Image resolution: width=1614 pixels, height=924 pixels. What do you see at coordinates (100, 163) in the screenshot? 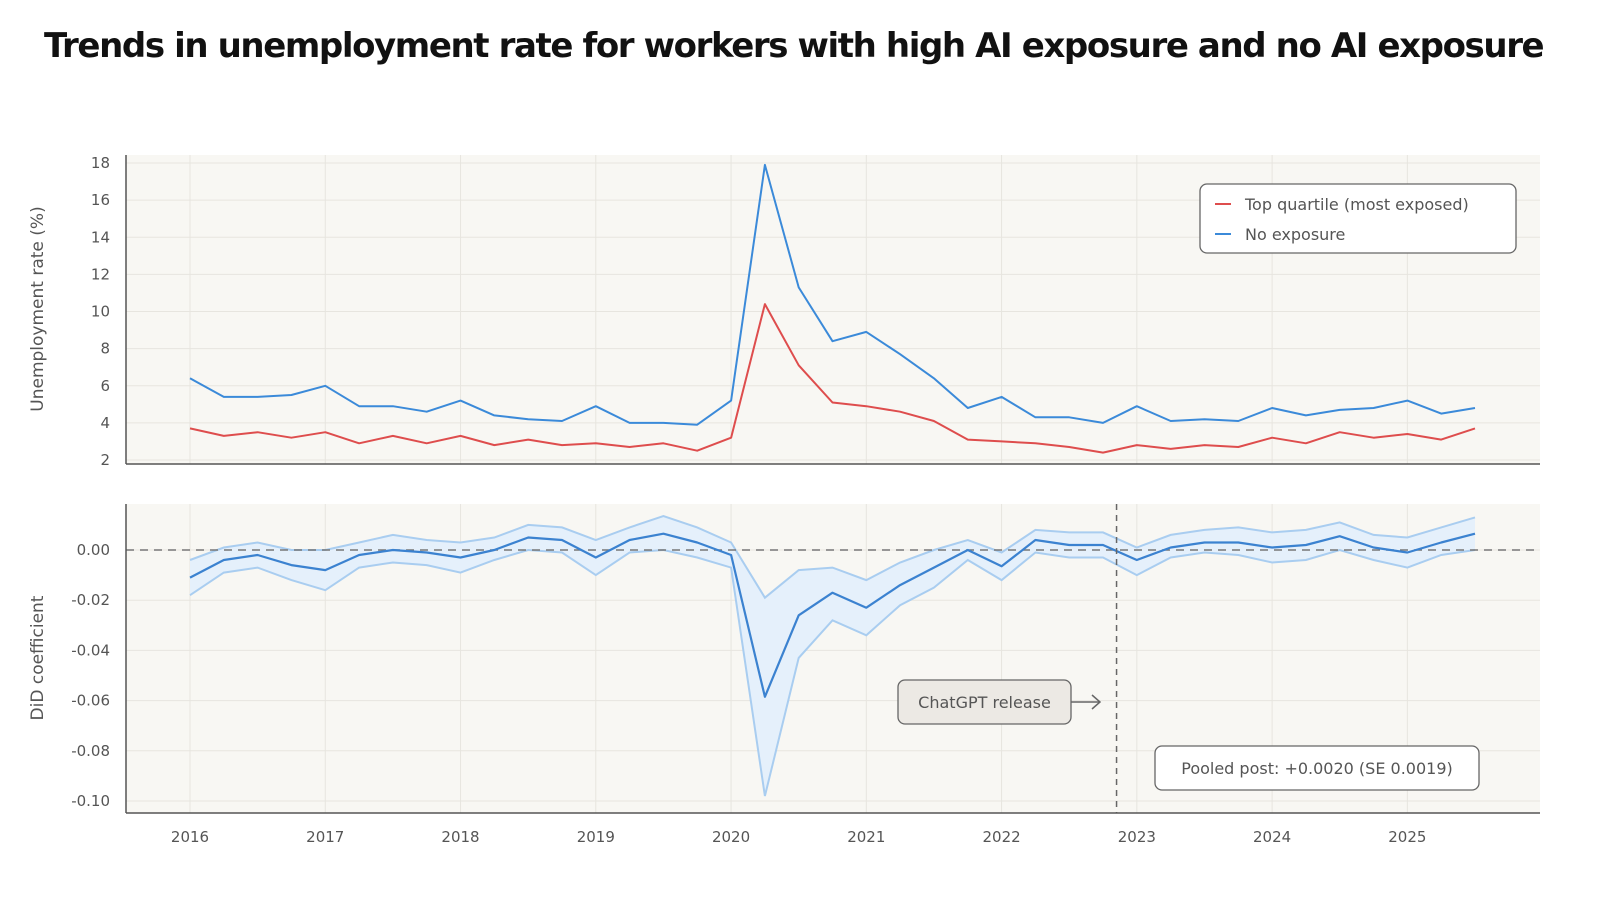
I see `top-y-tick-label: 18` at bounding box center [100, 163].